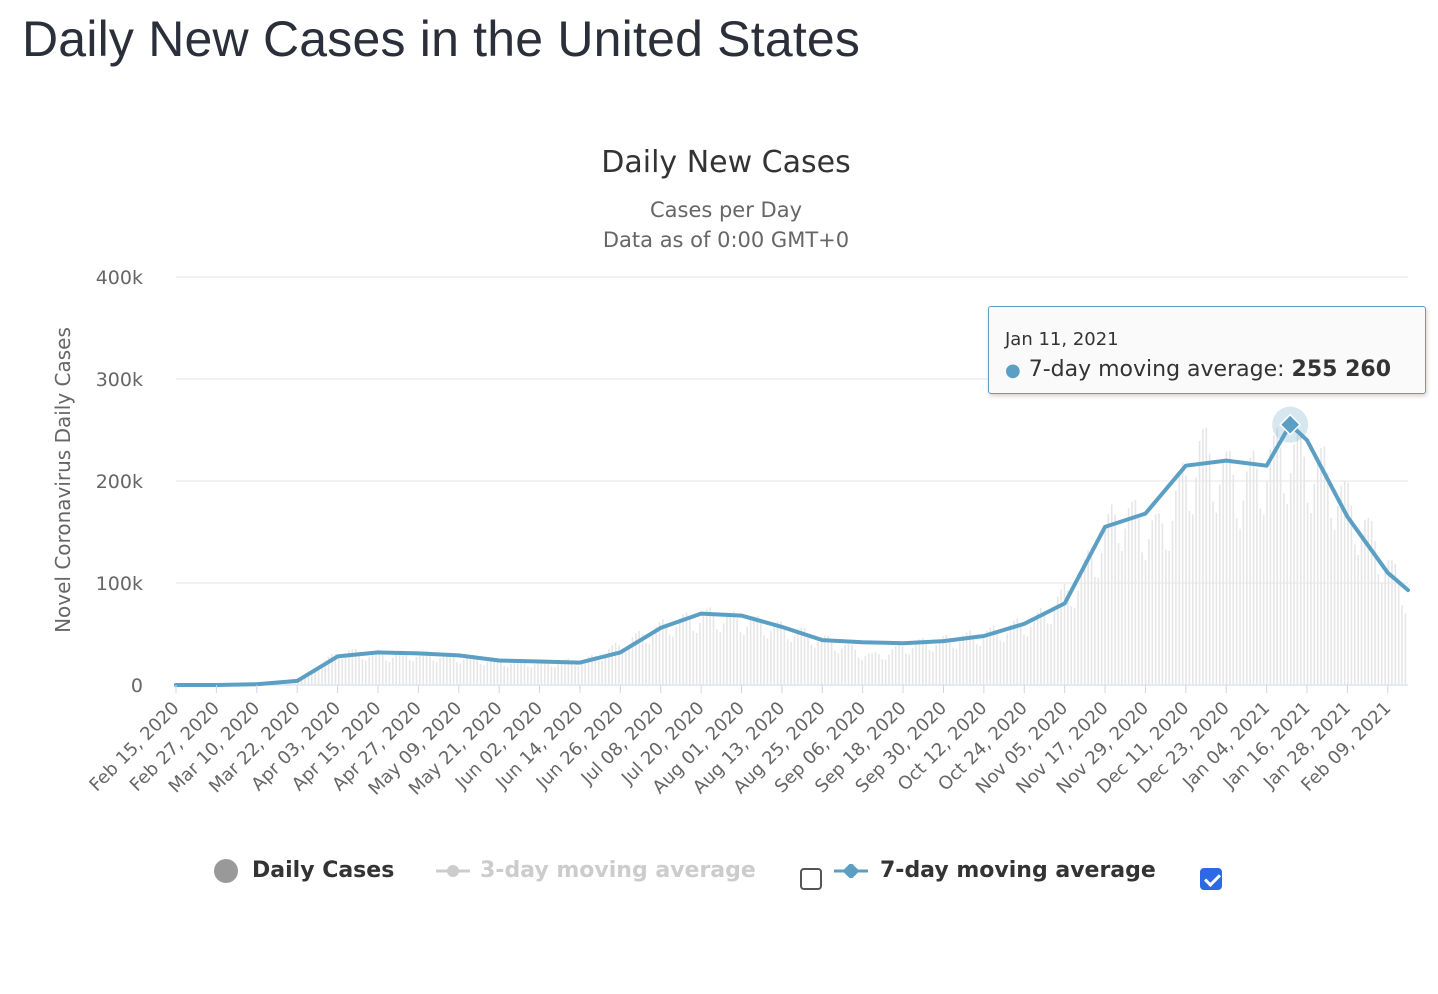  What do you see at coordinates (596, 870) in the screenshot?
I see `legend-item-3day-average: 3-day moving average` at bounding box center [596, 870].